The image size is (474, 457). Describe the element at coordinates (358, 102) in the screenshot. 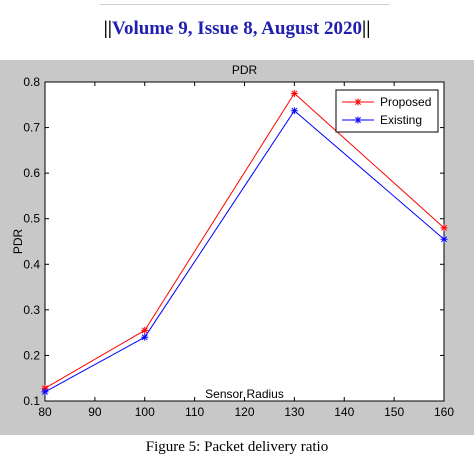

I see `legend-marker-proposed` at that location.